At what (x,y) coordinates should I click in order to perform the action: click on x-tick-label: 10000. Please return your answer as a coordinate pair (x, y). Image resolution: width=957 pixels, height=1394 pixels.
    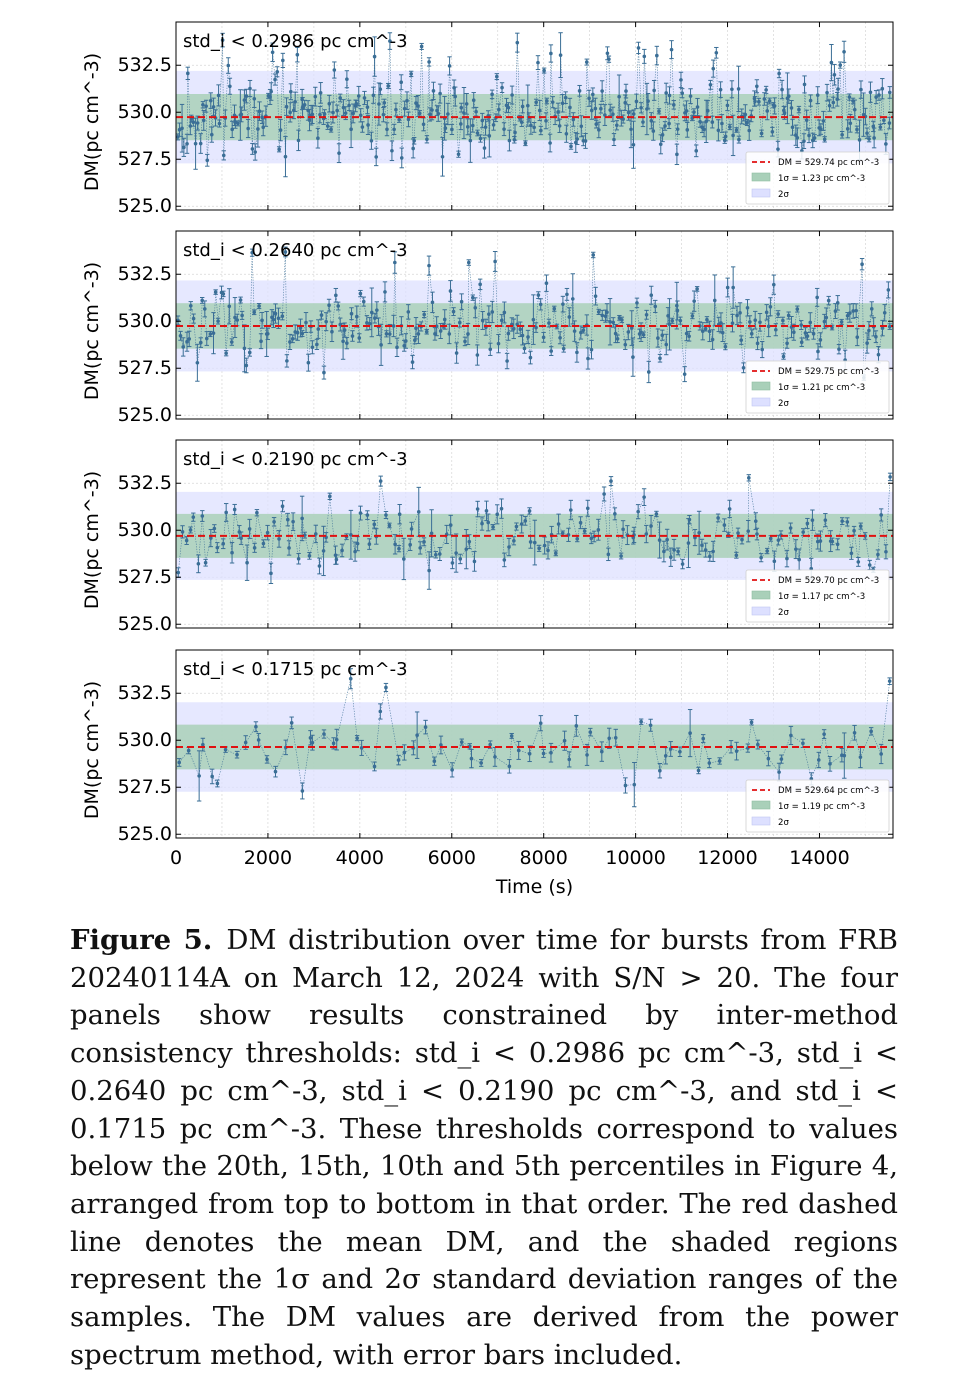
    Looking at the image, I should click on (635, 858).